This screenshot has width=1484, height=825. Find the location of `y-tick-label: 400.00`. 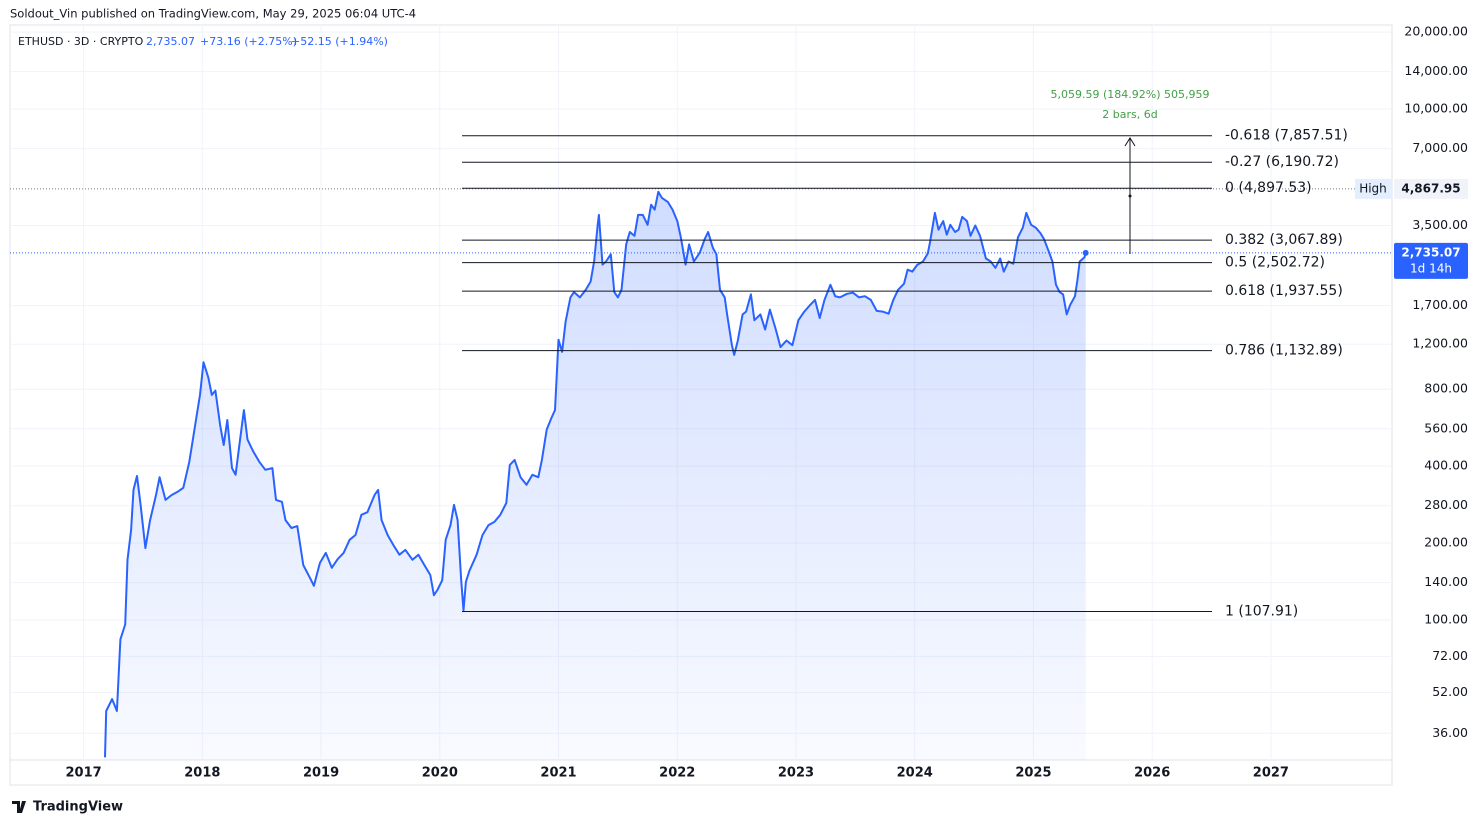

y-tick-label: 400.00 is located at coordinates (1446, 465).